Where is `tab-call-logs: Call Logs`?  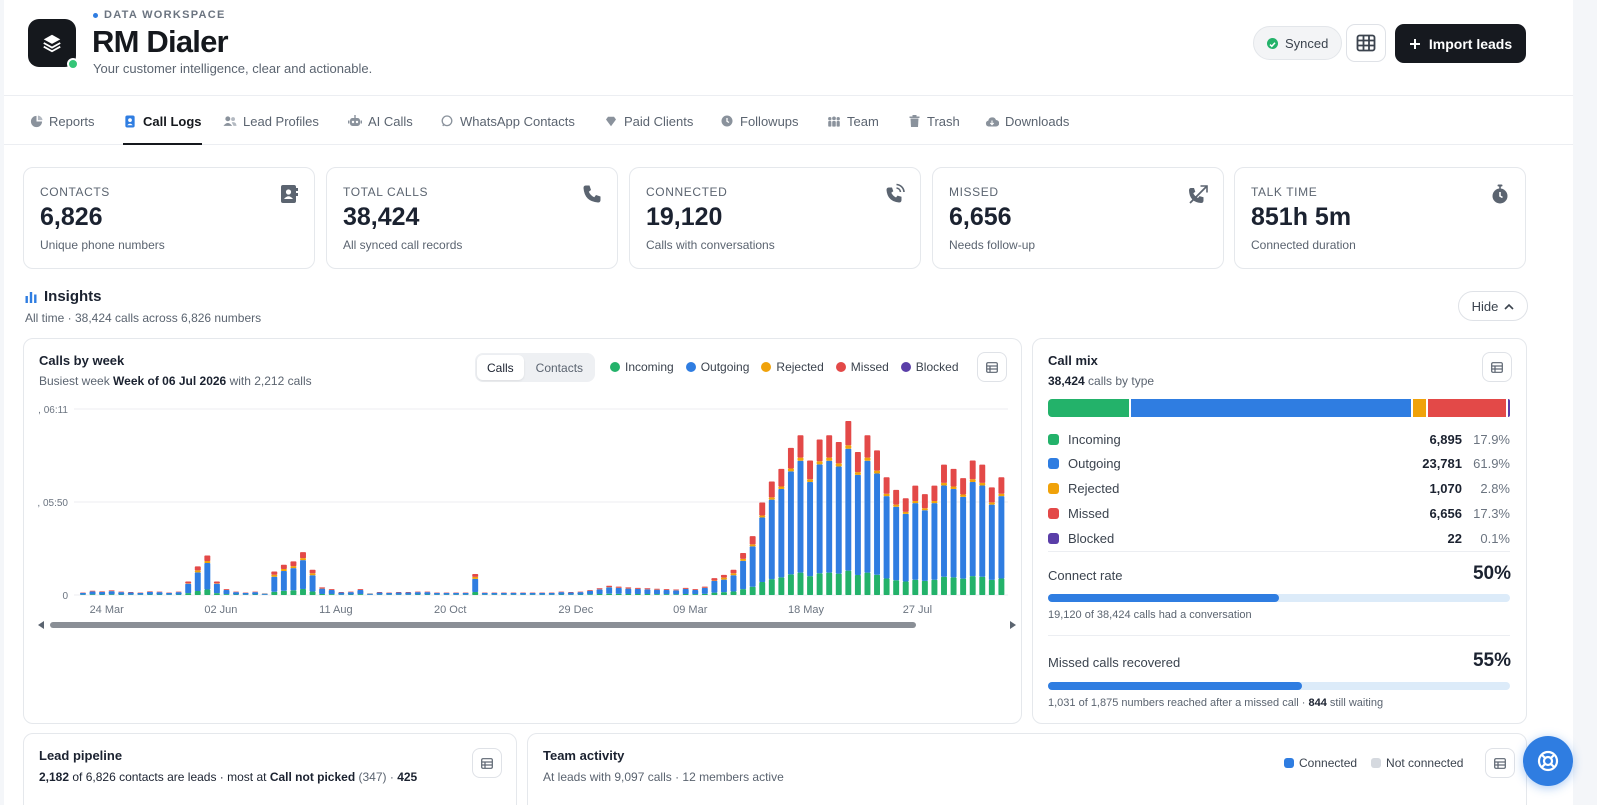 tab-call-logs: Call Logs is located at coordinates (162, 121).